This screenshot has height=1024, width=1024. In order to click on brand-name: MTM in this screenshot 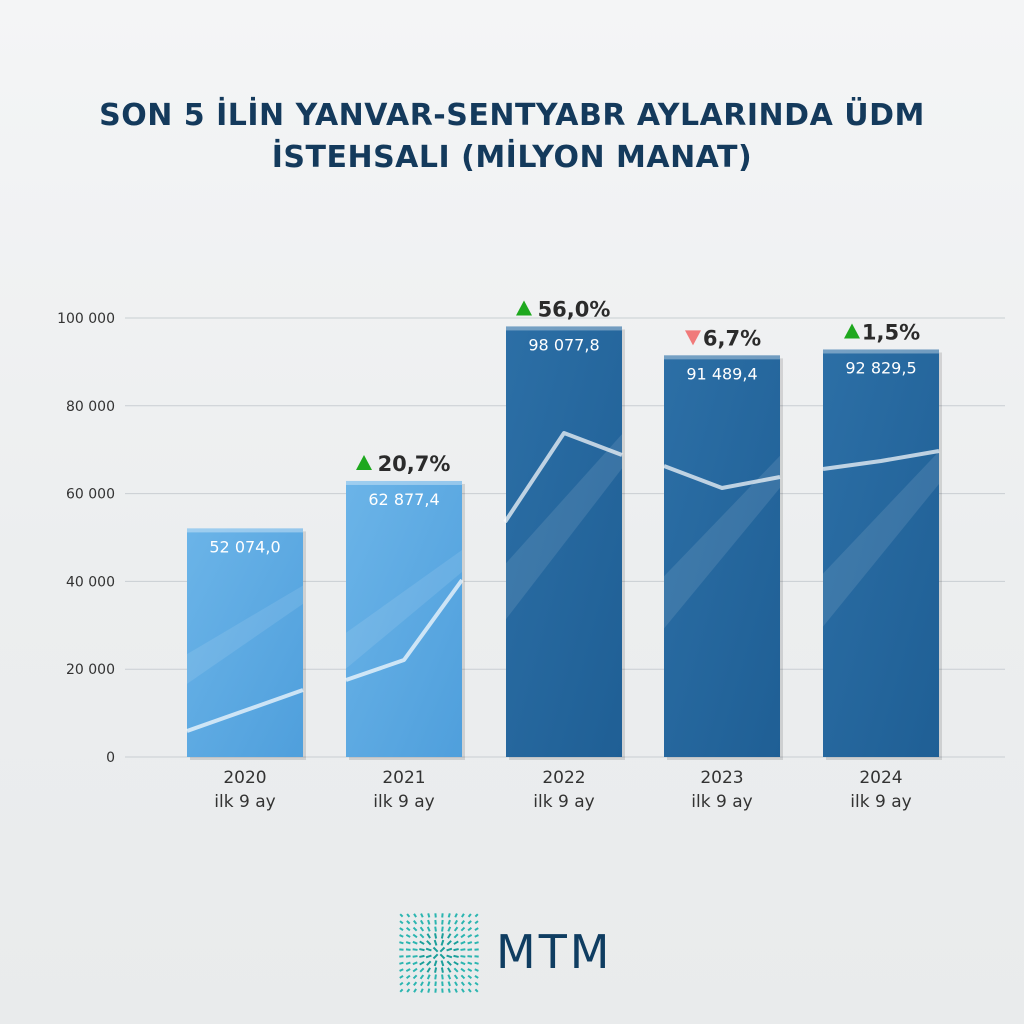, I will do `click(554, 952)`.